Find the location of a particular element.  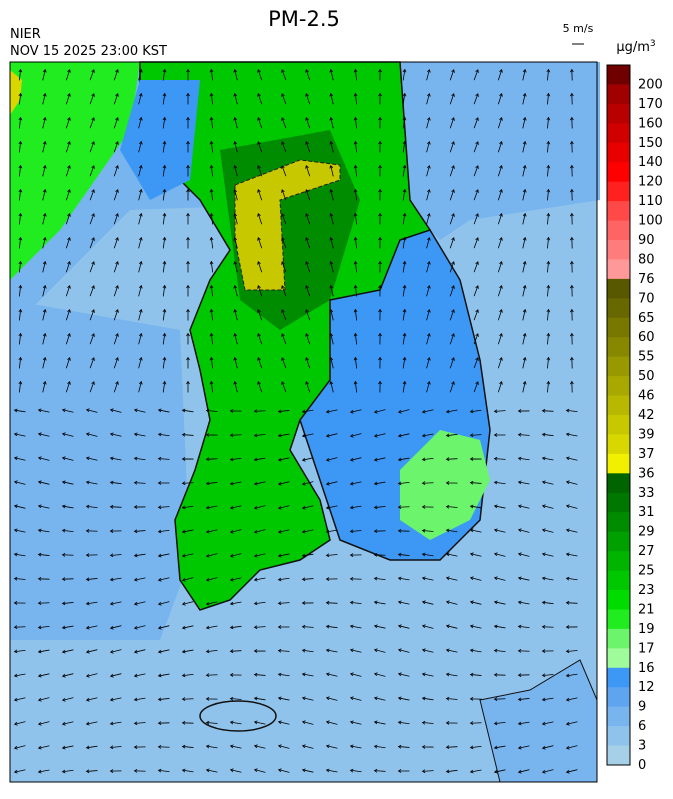

colorbar-label: 31 is located at coordinates (646, 512).